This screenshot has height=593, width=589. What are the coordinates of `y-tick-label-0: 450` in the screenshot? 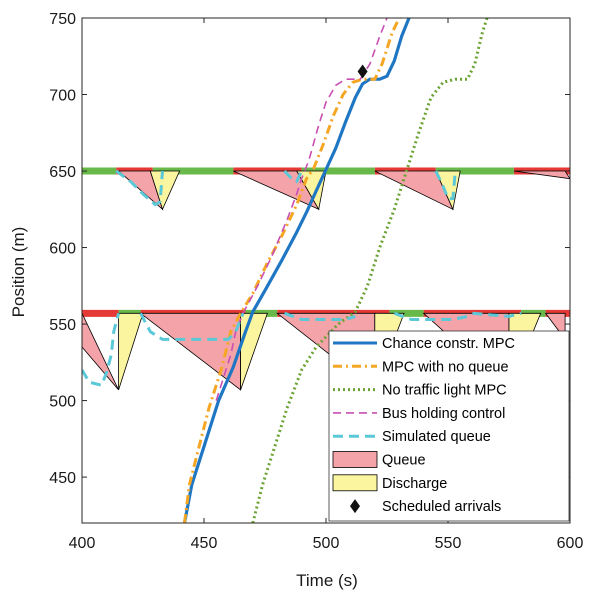 It's located at (62, 478).